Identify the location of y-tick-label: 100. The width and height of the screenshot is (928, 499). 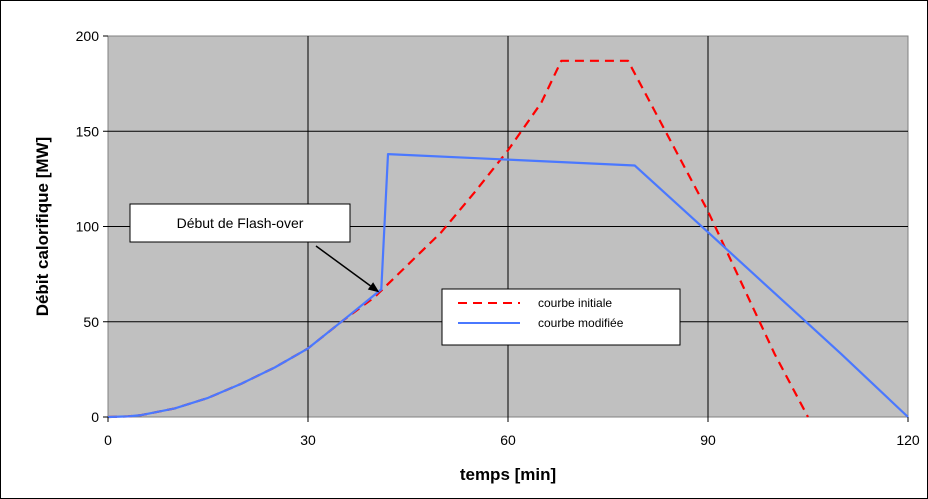
(88, 227).